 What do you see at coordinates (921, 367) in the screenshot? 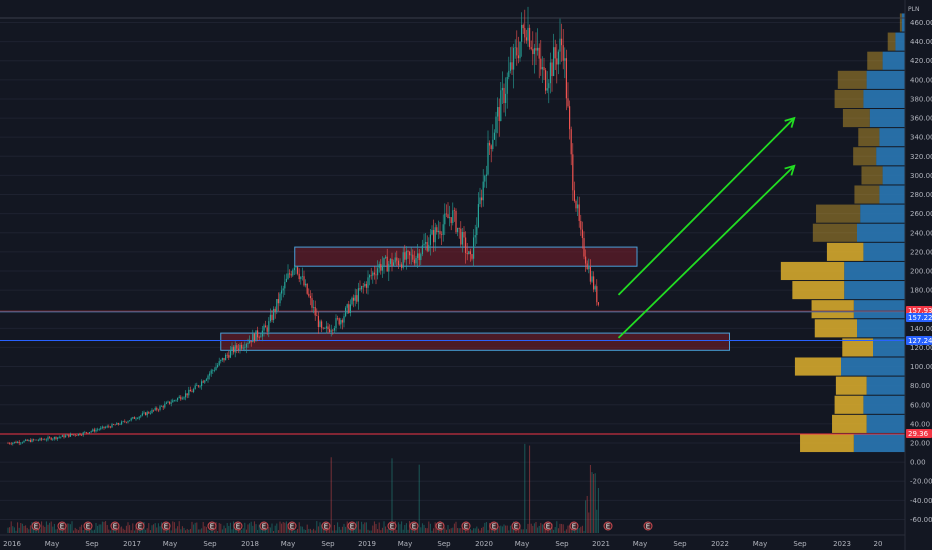
I see `price-tick-label: 100.00` at bounding box center [921, 367].